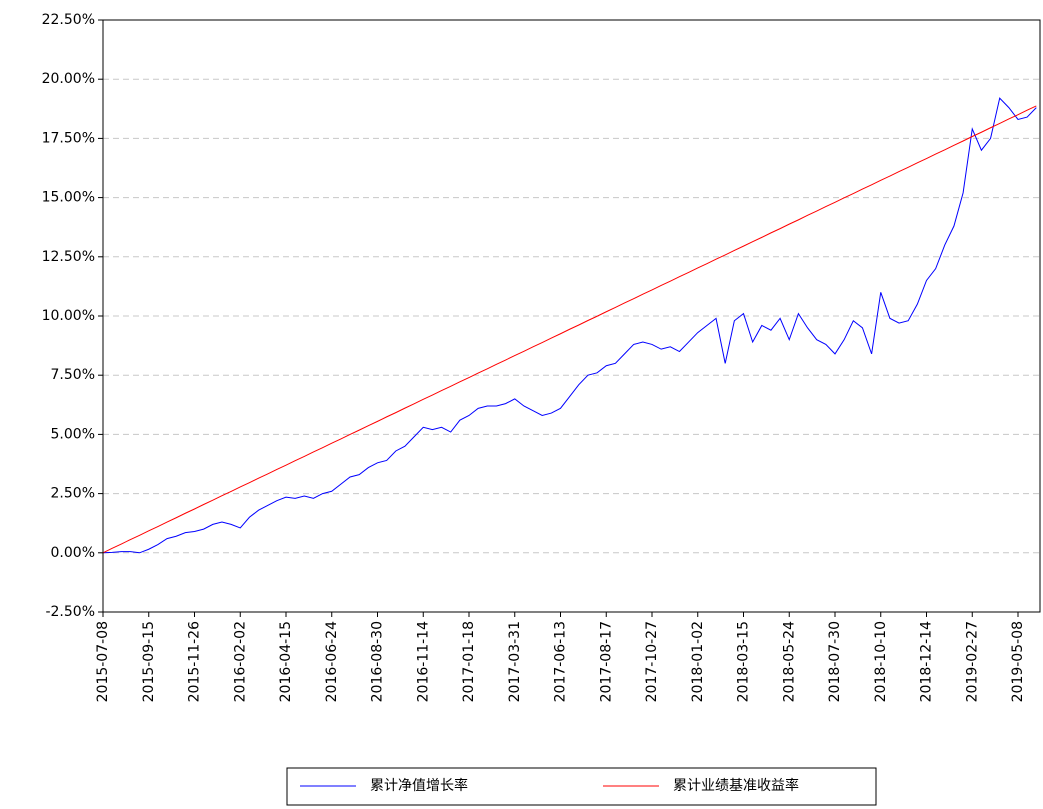 This screenshot has width=1043, height=809. What do you see at coordinates (469, 661) in the screenshot?
I see `x-tick-label: 2017-01-18` at bounding box center [469, 661].